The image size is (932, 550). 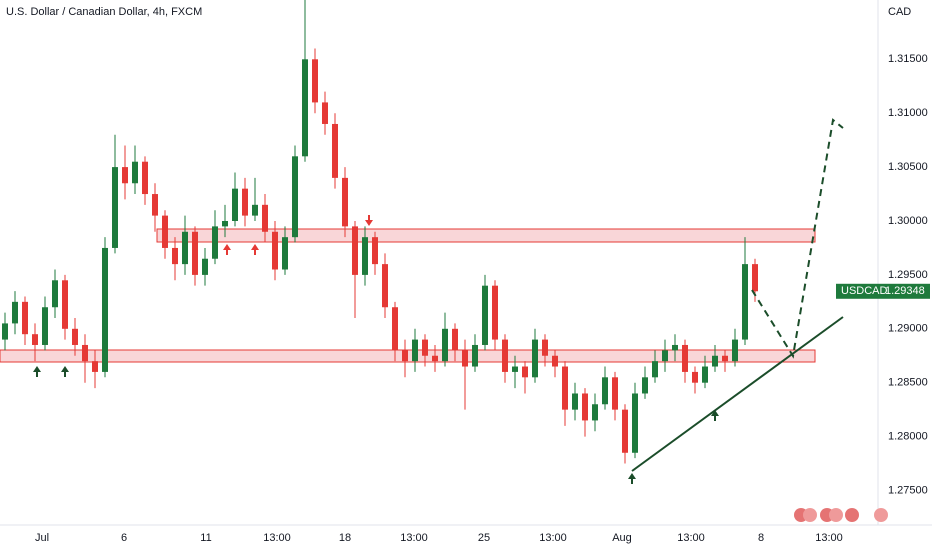 I want to click on price-tag-box, so click(x=883, y=291).